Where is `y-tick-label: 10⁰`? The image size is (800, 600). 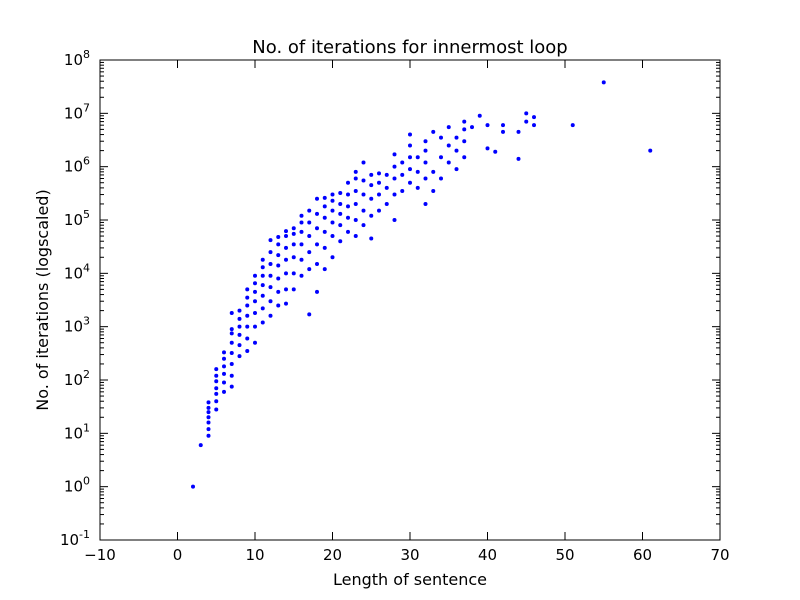 y-tick-label: 10⁰ is located at coordinates (77, 485).